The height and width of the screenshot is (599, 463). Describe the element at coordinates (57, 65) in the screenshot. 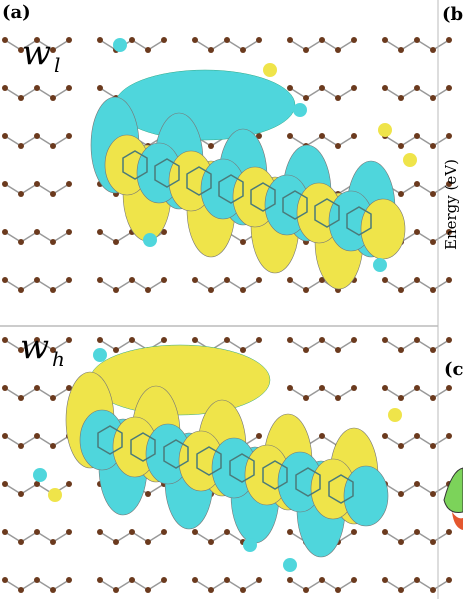

I see `orbital-subscript: l` at that location.